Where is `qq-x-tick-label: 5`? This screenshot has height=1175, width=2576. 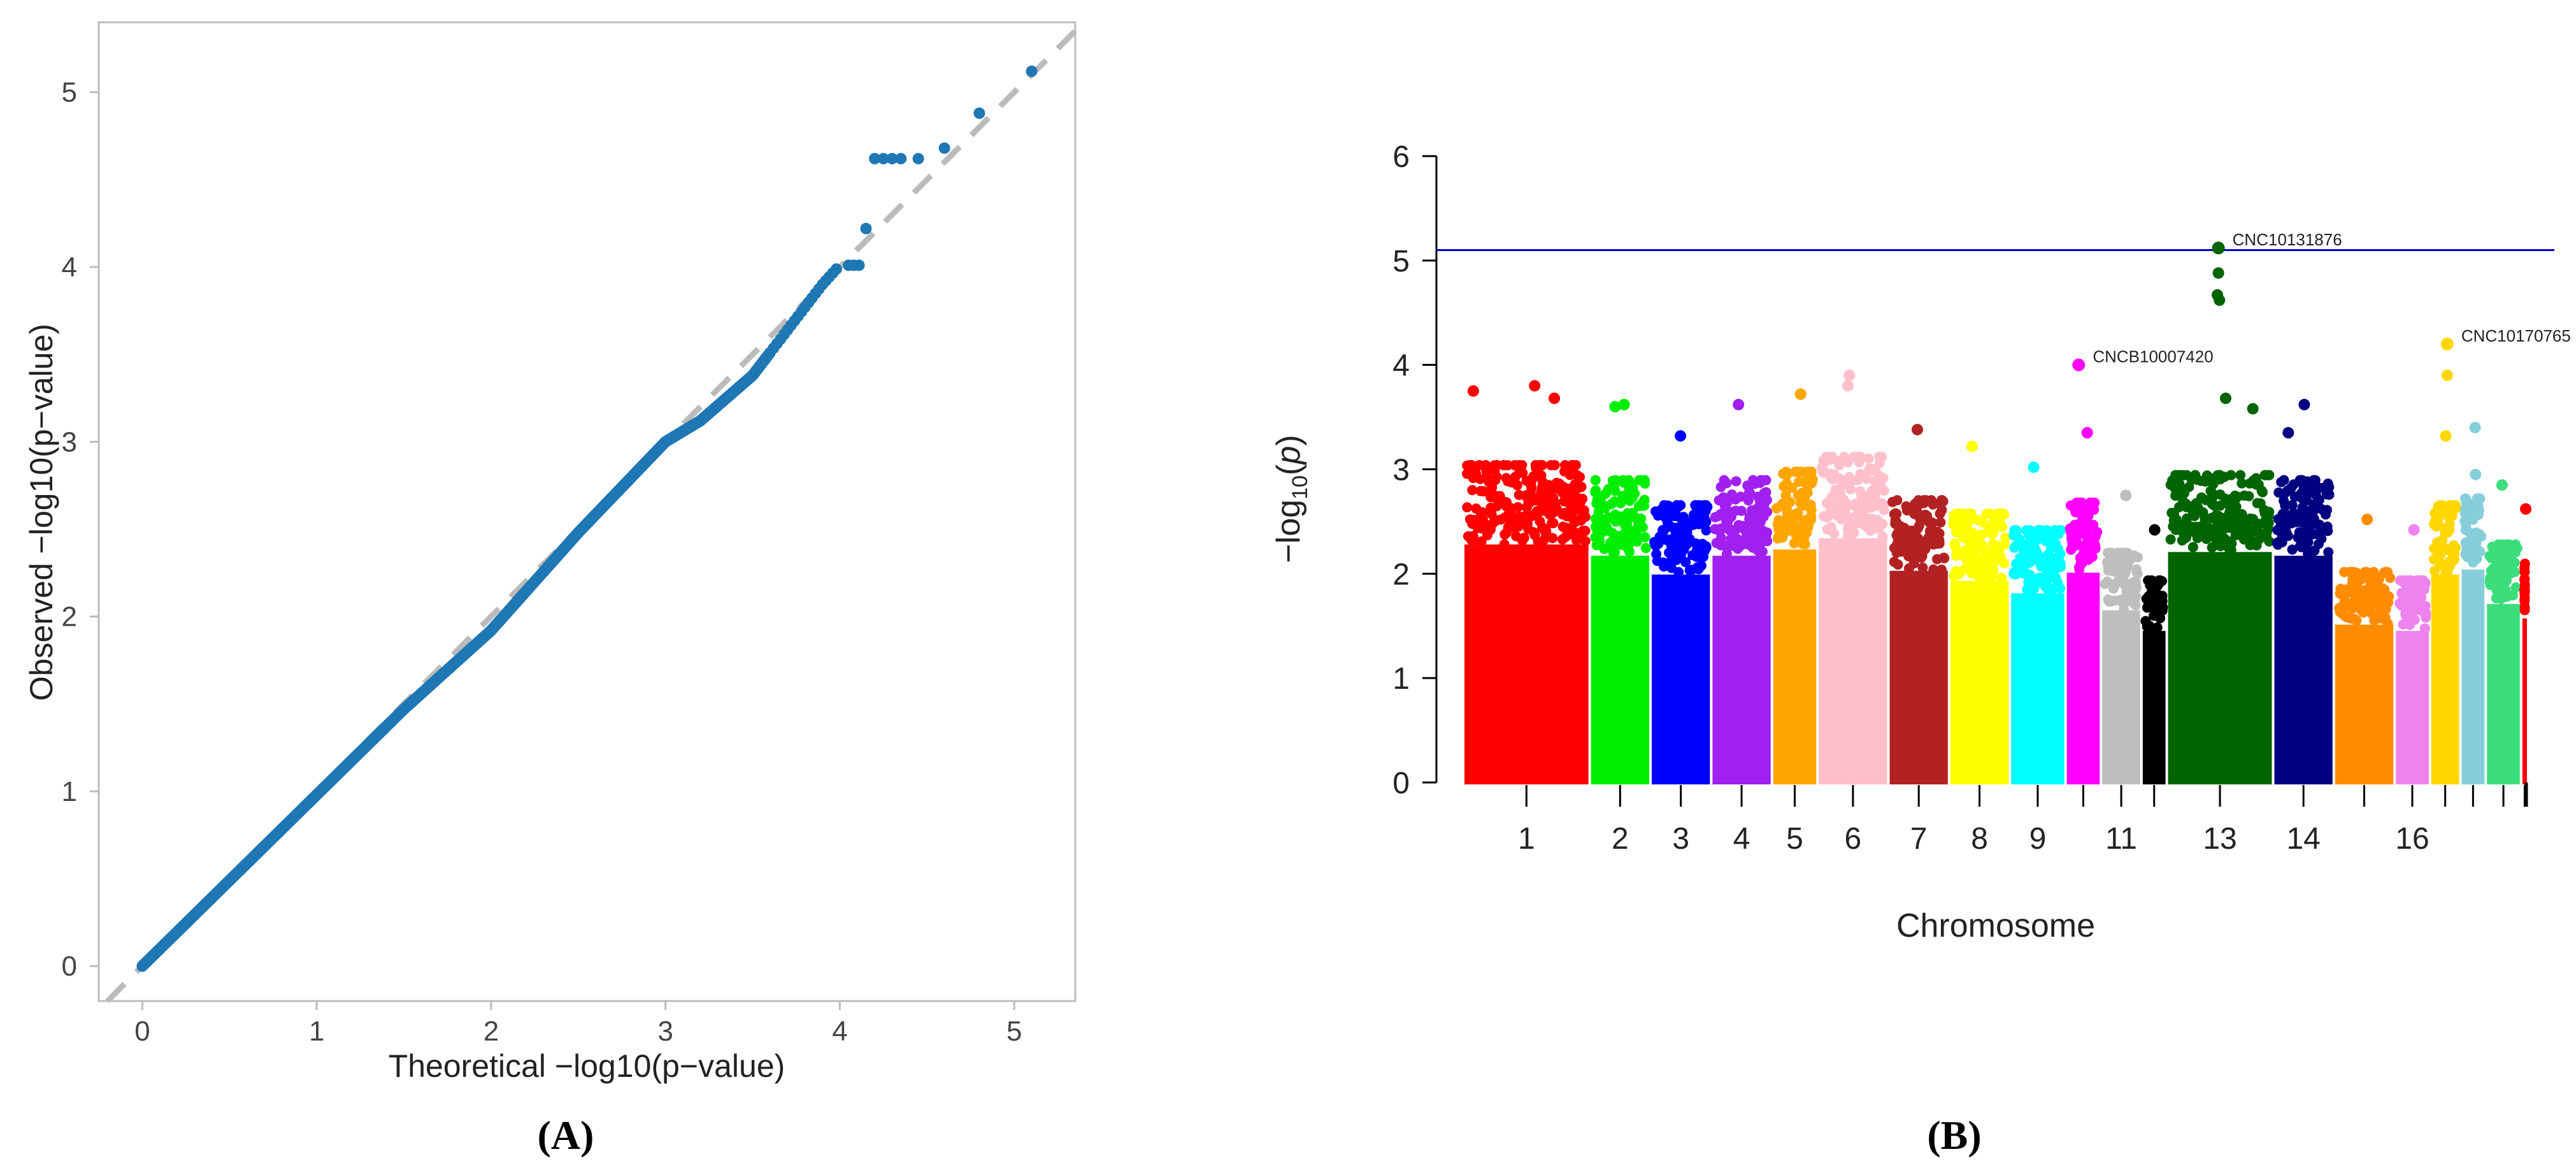 qq-x-tick-label: 5 is located at coordinates (1014, 1031).